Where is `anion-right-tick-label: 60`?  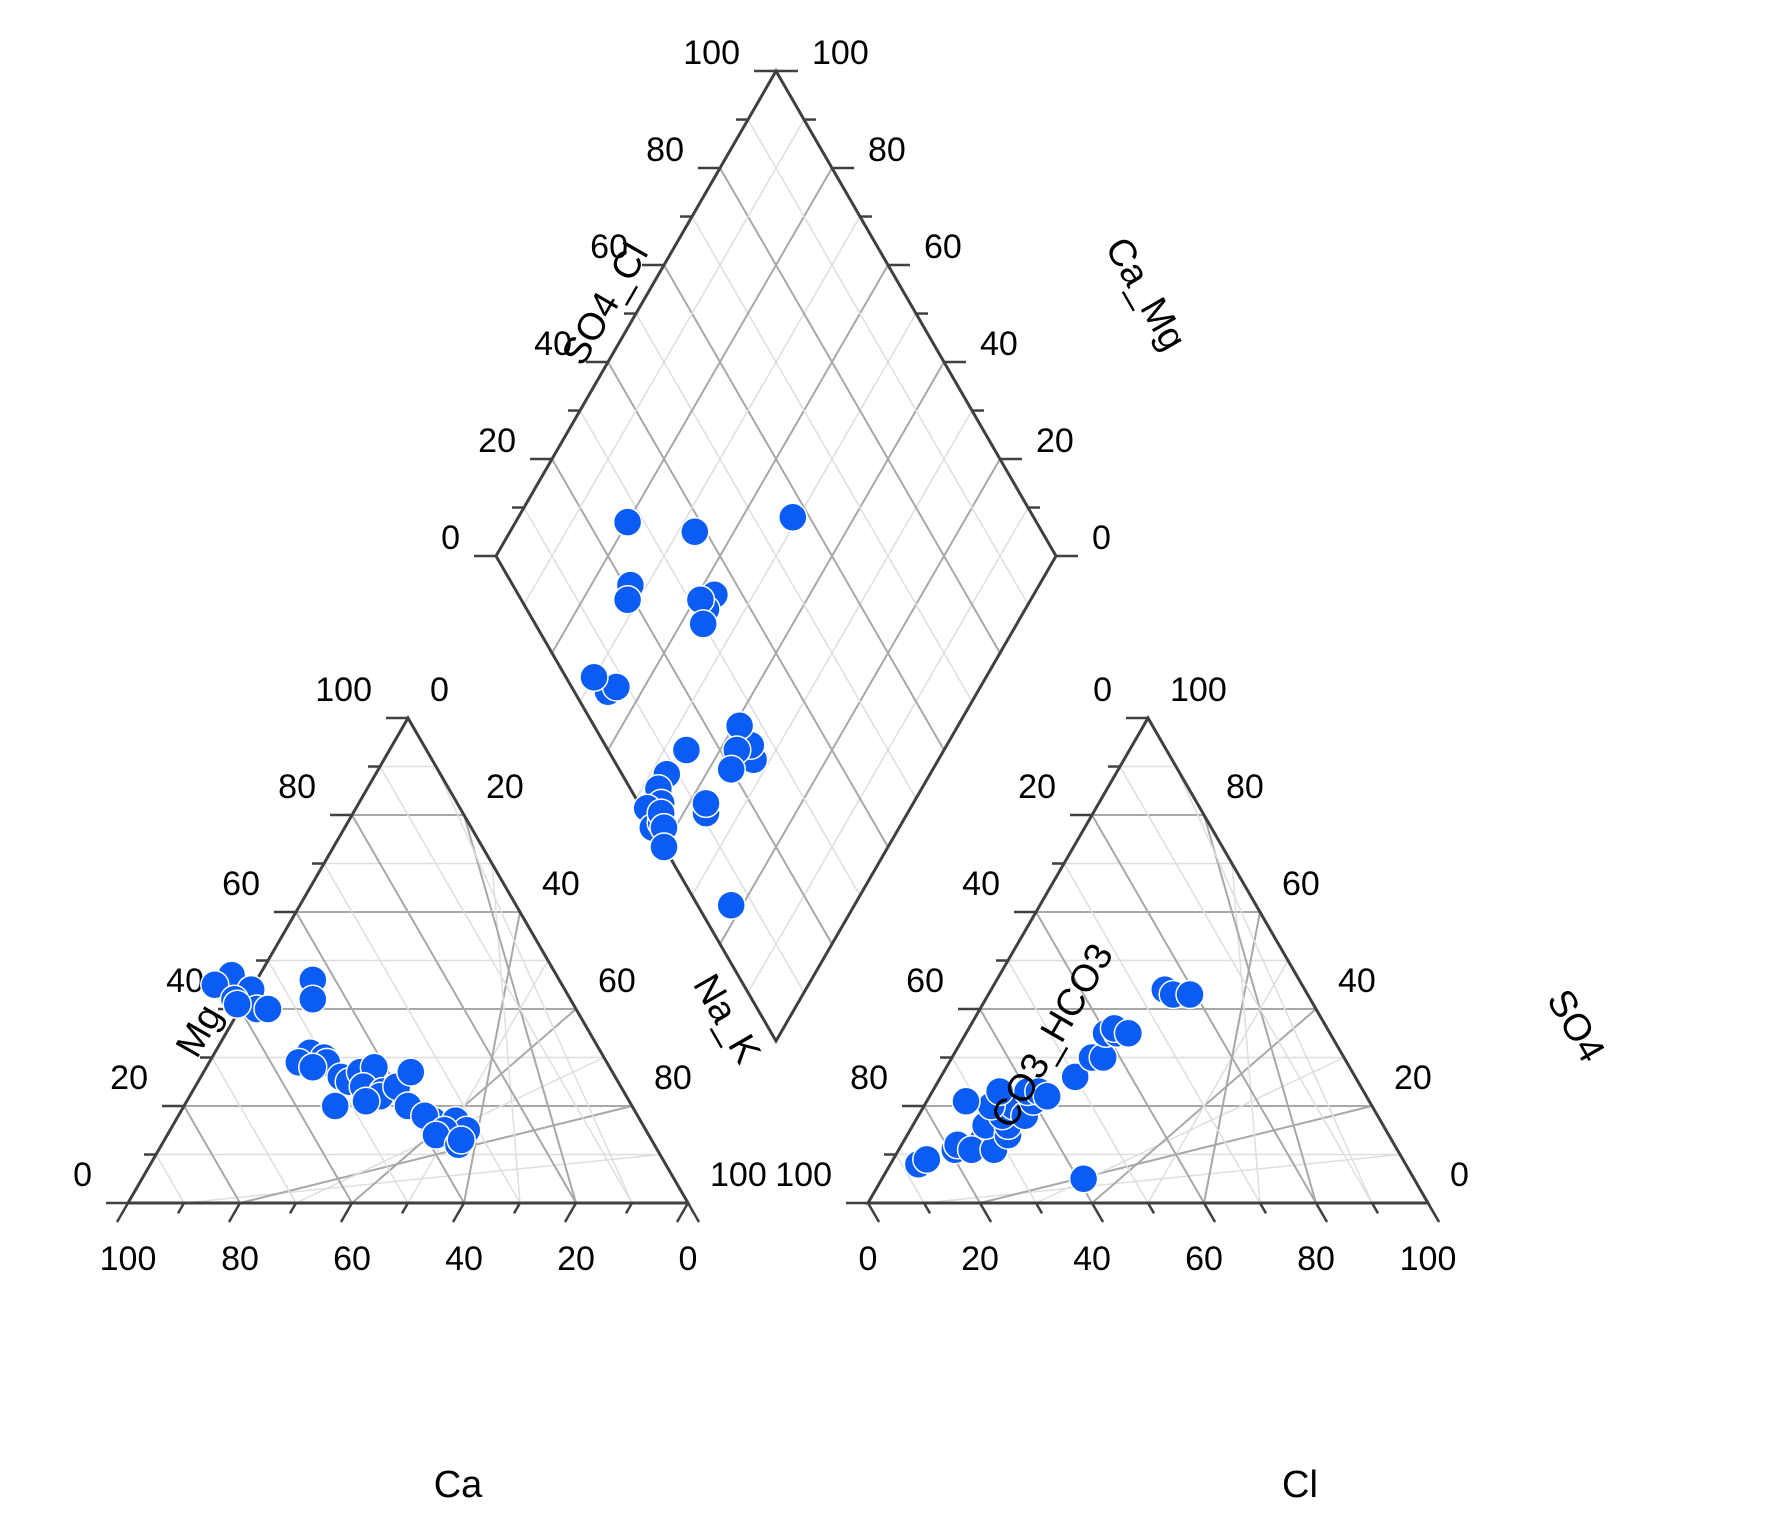
anion-right-tick-label: 60 is located at coordinates (1301, 884).